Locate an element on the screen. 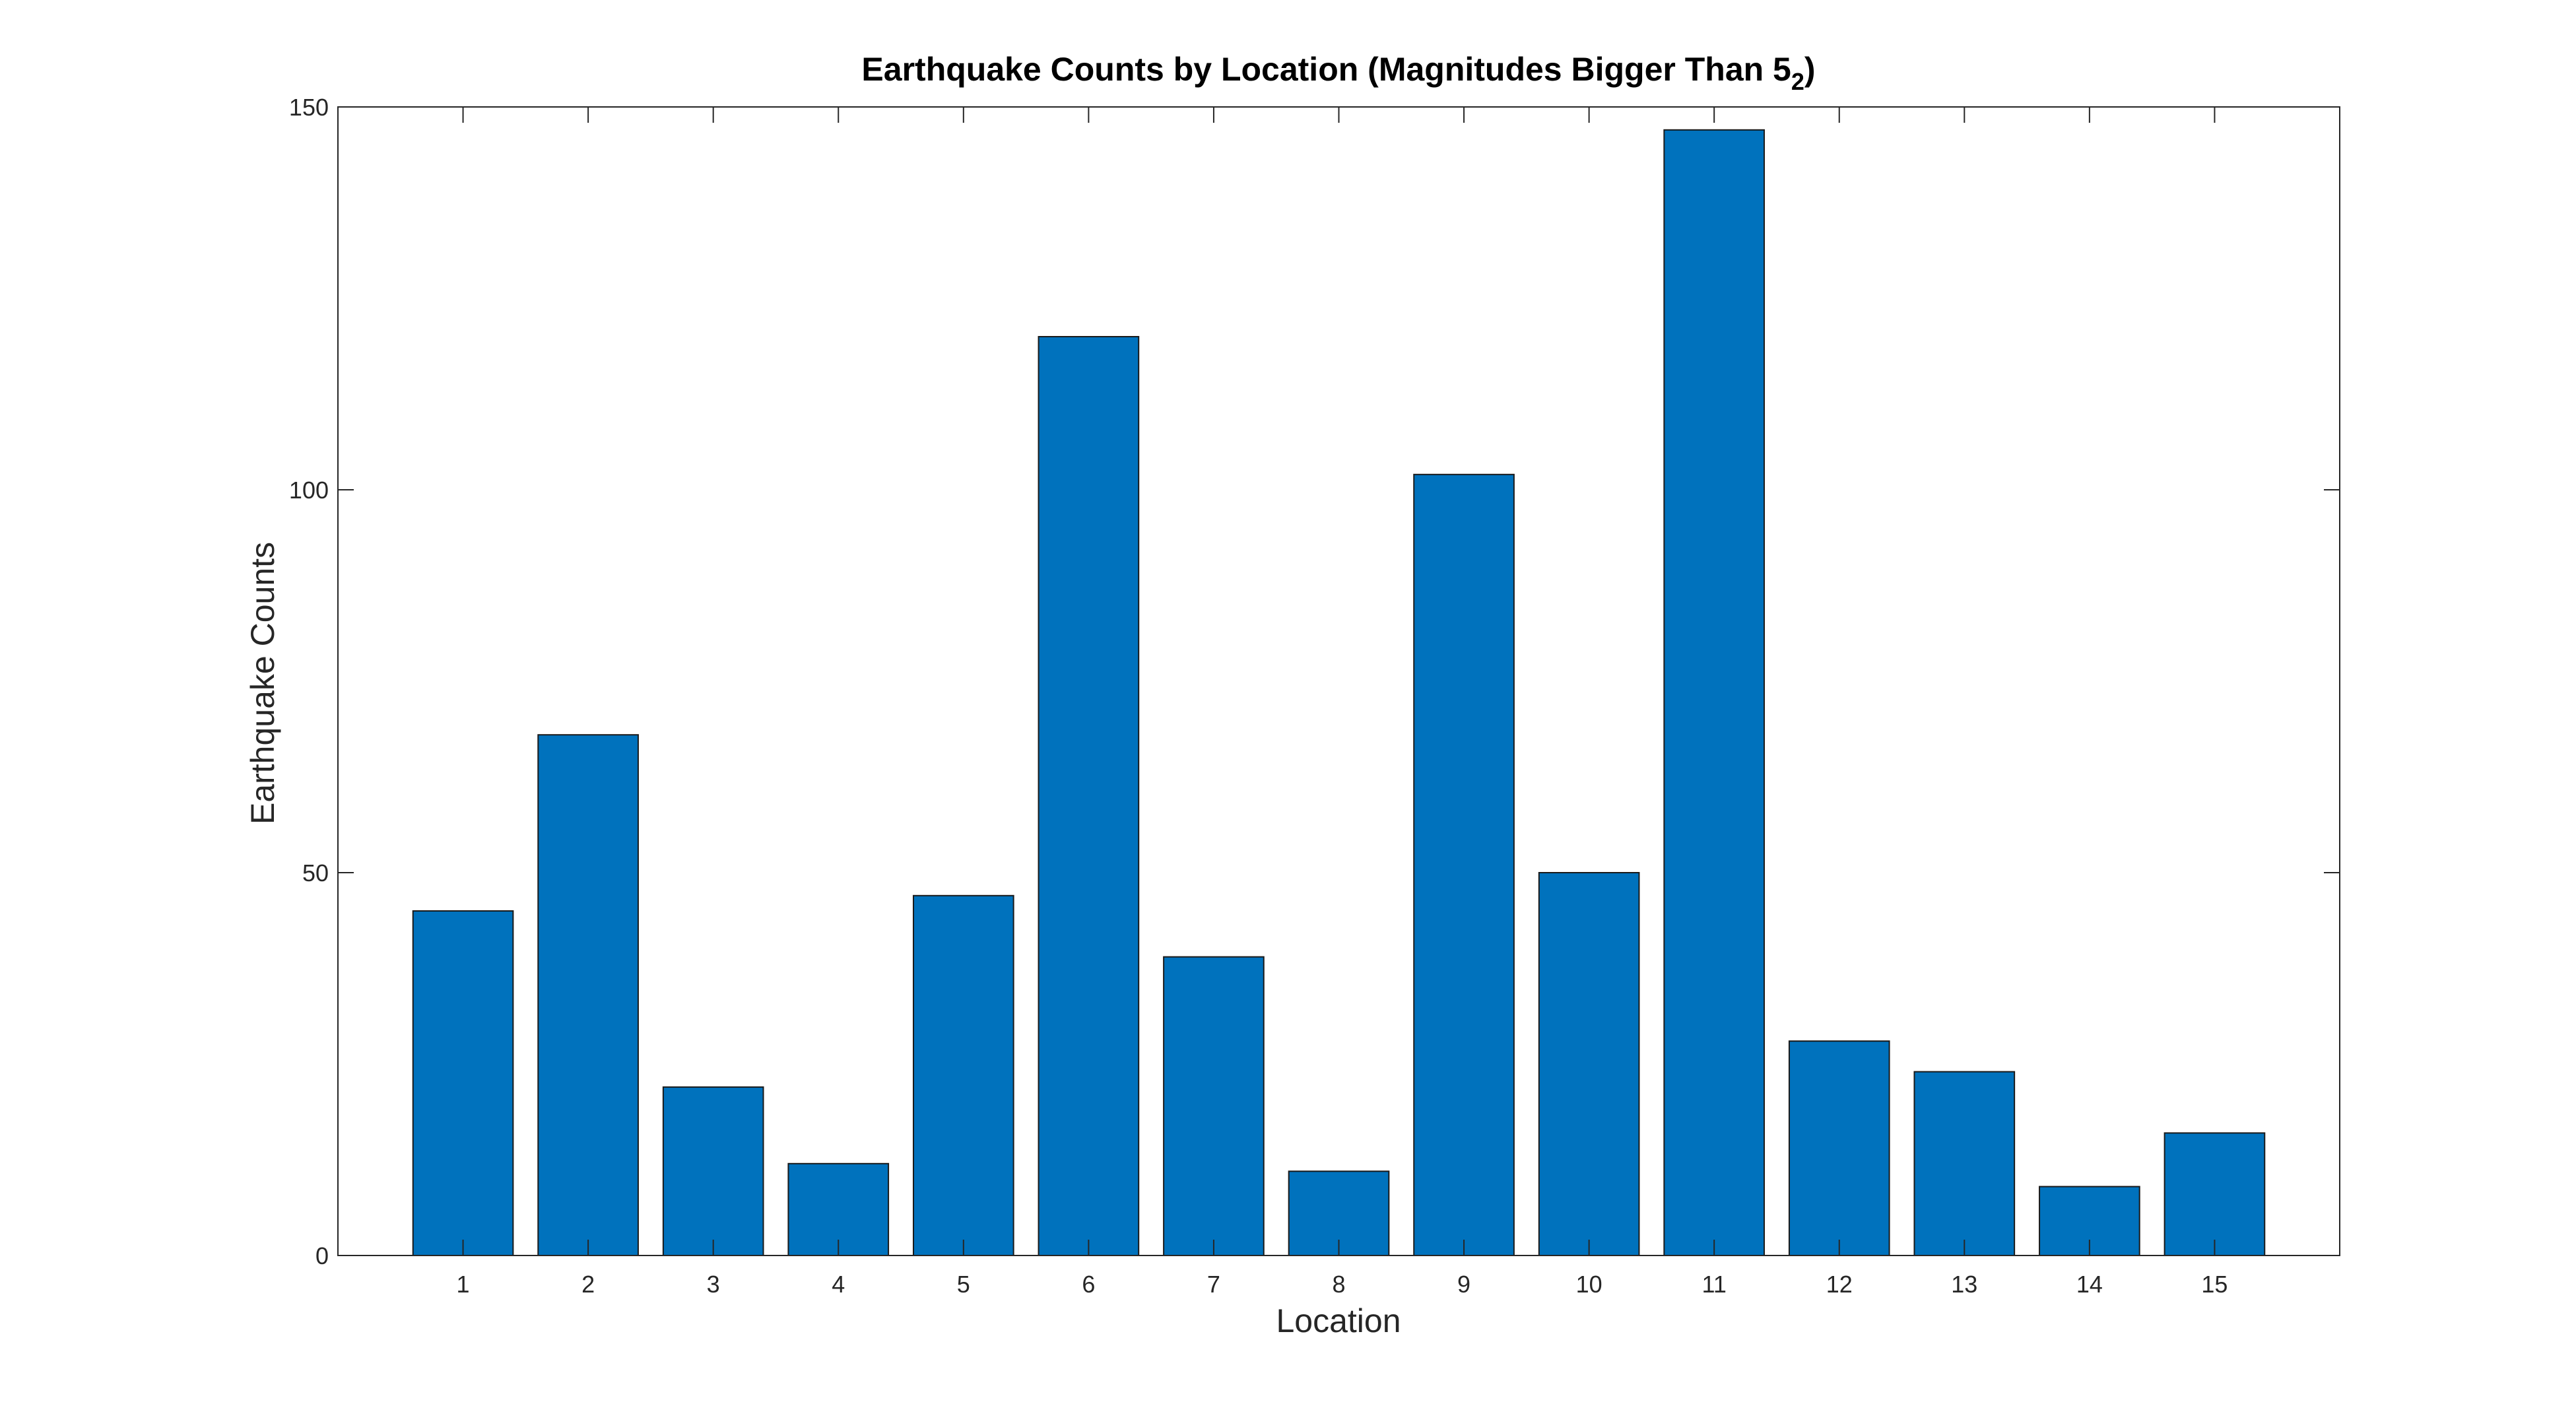 The width and height of the screenshot is (2576, 1406). y-axis-label: Earthquake Counts is located at coordinates (262, 683).